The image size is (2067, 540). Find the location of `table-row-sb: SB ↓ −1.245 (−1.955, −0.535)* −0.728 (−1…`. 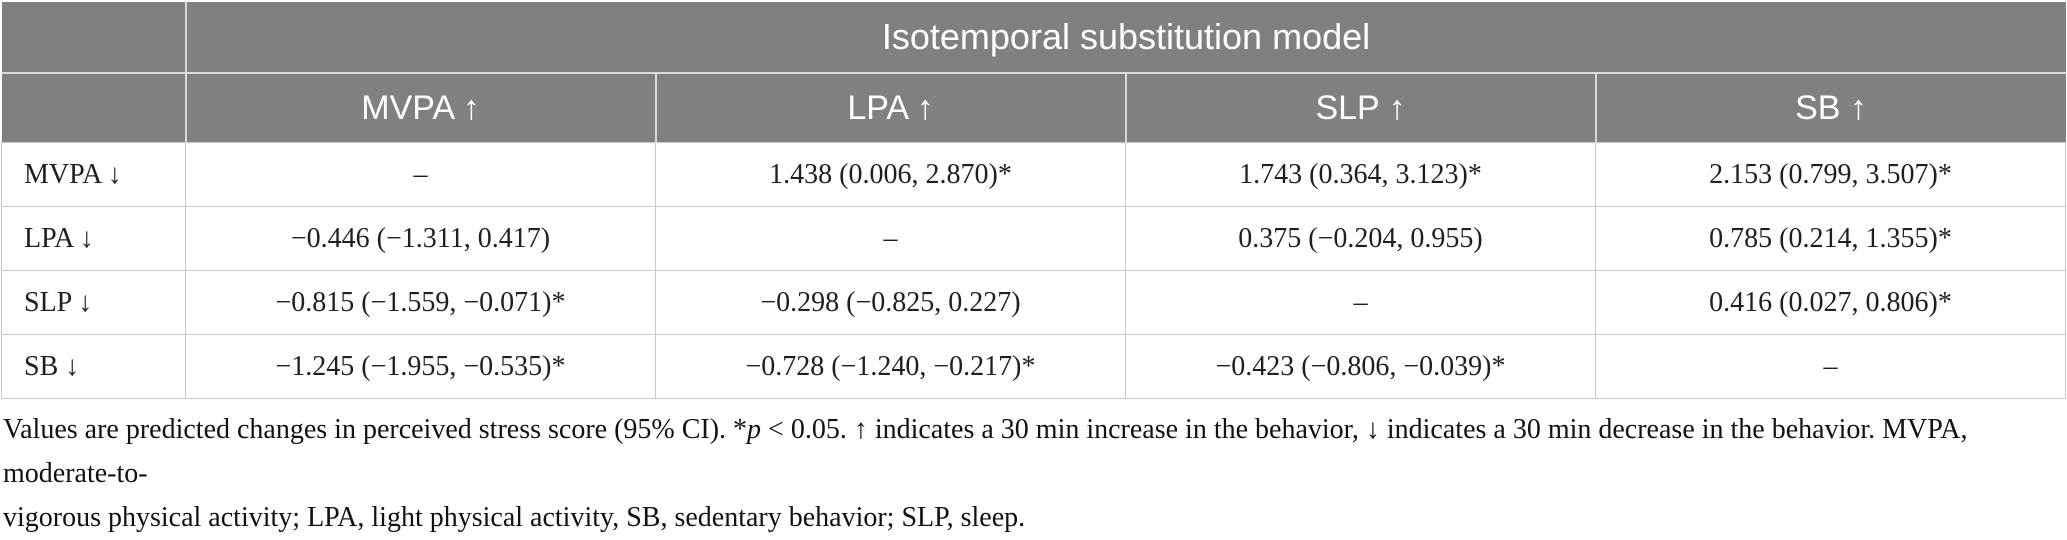

table-row-sb: SB ↓ −1.245 (−1.955, −0.535)* −0.728 (−1… is located at coordinates (1033, 366).